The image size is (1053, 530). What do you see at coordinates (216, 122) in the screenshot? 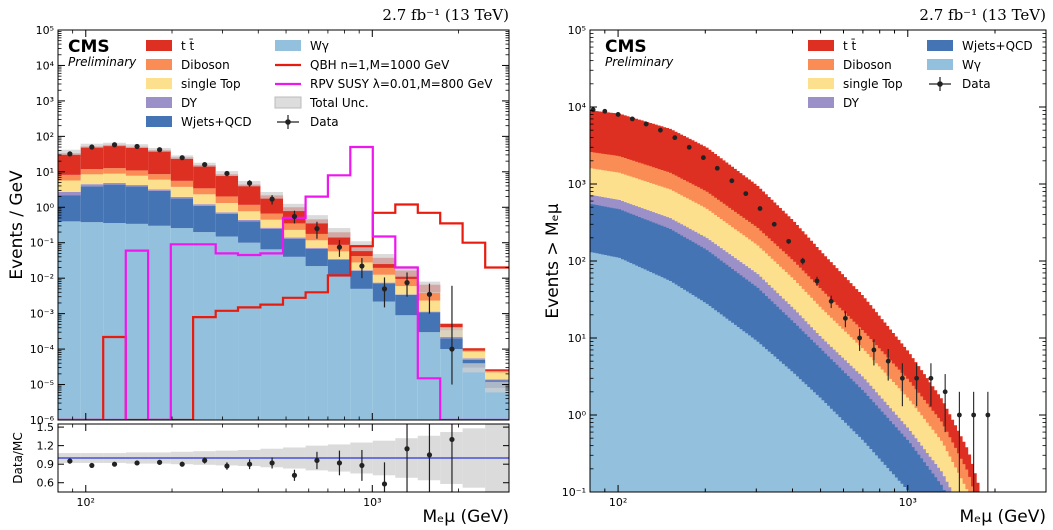
I see `legend-label: Wjets+QCD` at bounding box center [216, 122].